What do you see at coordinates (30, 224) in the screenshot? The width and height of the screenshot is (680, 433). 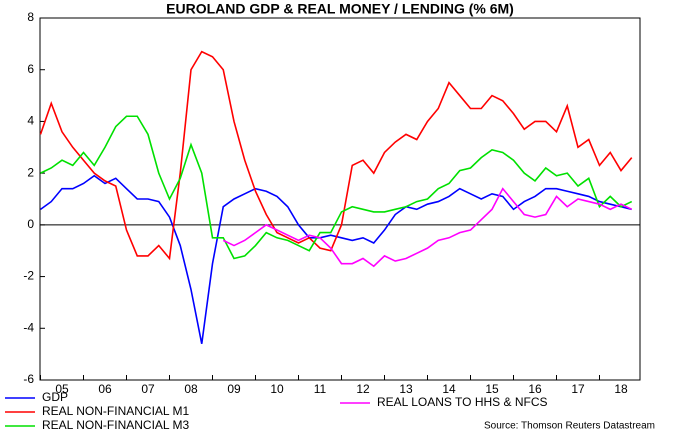 I see `y-tick-label: 0` at bounding box center [30, 224].